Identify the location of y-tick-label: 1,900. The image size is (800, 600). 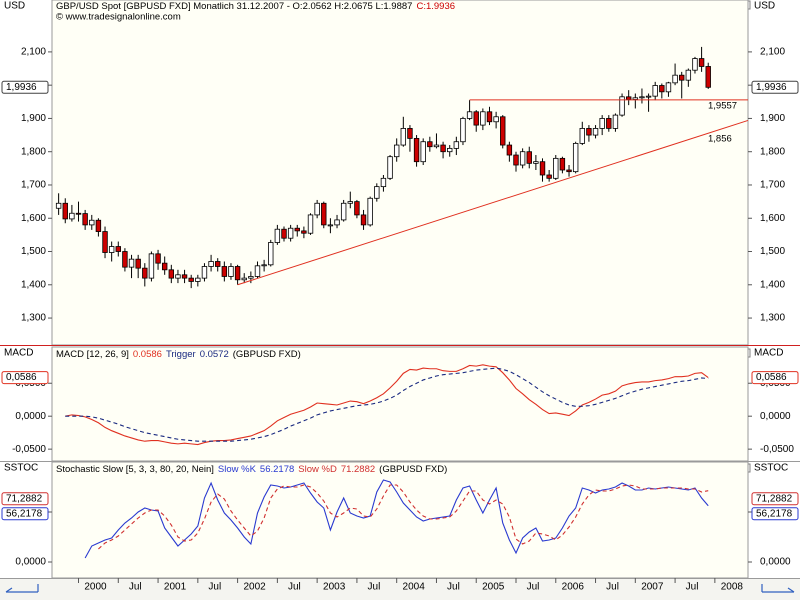
(33, 118).